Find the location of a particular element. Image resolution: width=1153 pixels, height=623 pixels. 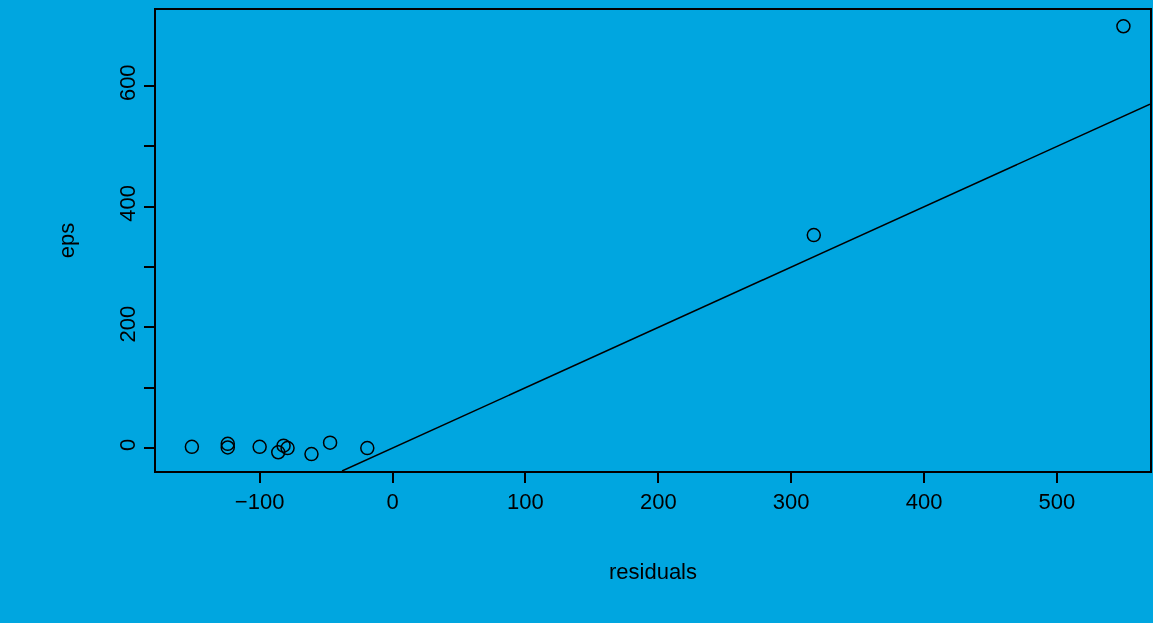

x-axis-title: residuals is located at coordinates (653, 571).